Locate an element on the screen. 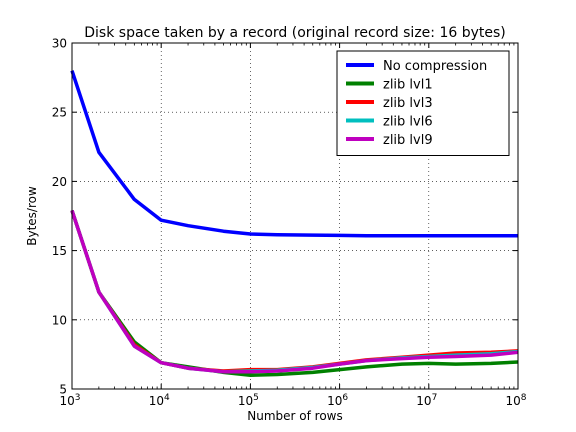 This screenshot has width=576, height=432. y-tick-label: 15 is located at coordinates (59, 251).